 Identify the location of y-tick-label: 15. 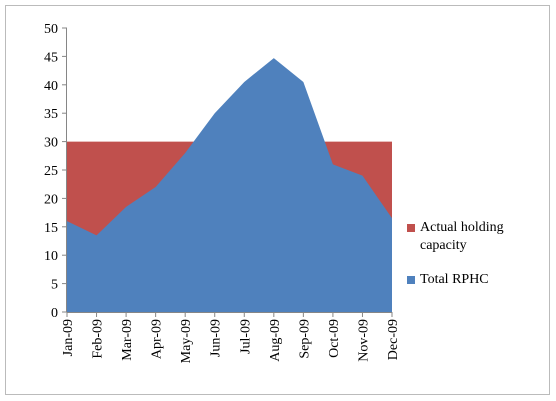
(51, 228).